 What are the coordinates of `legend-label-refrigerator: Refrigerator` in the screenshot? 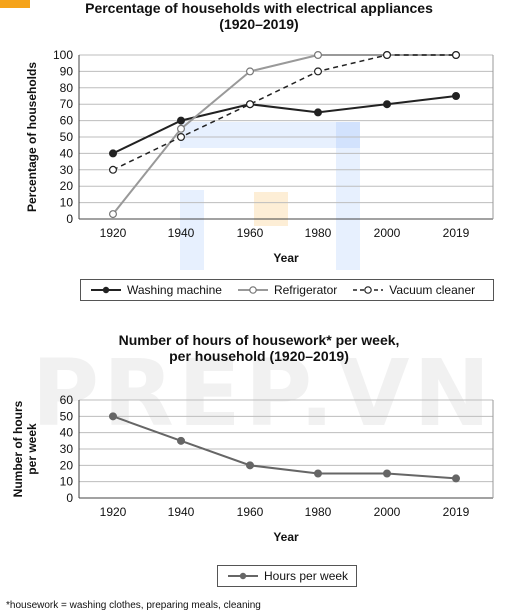 It's located at (305, 290).